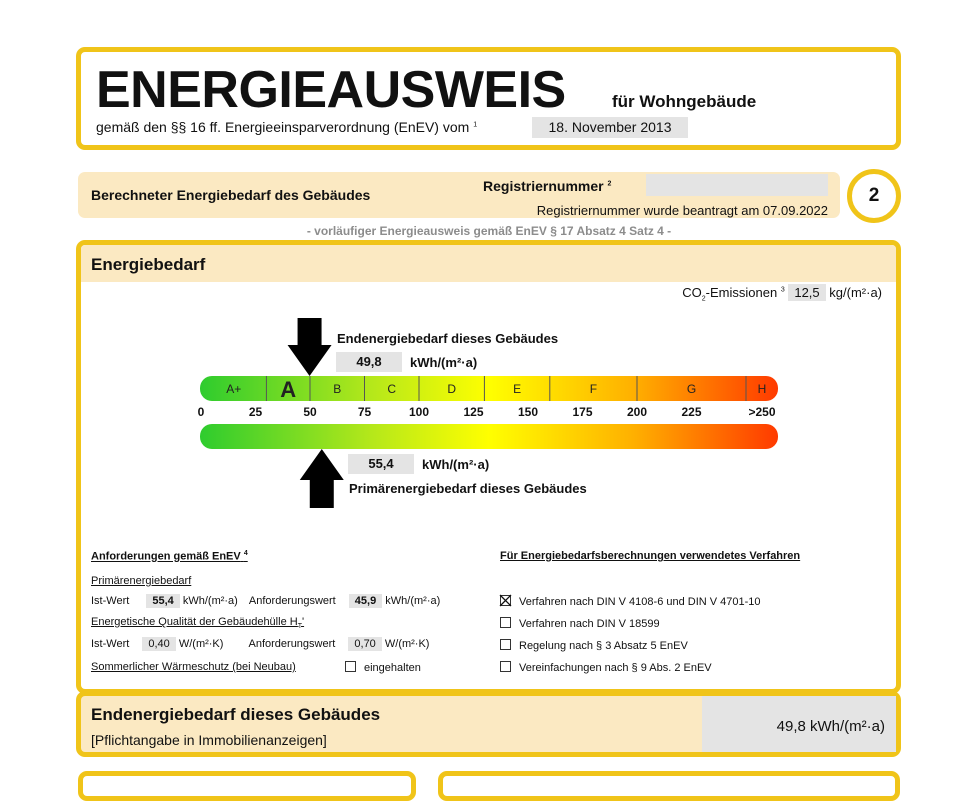 The height and width of the screenshot is (801, 960). I want to click on requirements-title-text: Anforderungen gemäß EnEV, so click(166, 556).